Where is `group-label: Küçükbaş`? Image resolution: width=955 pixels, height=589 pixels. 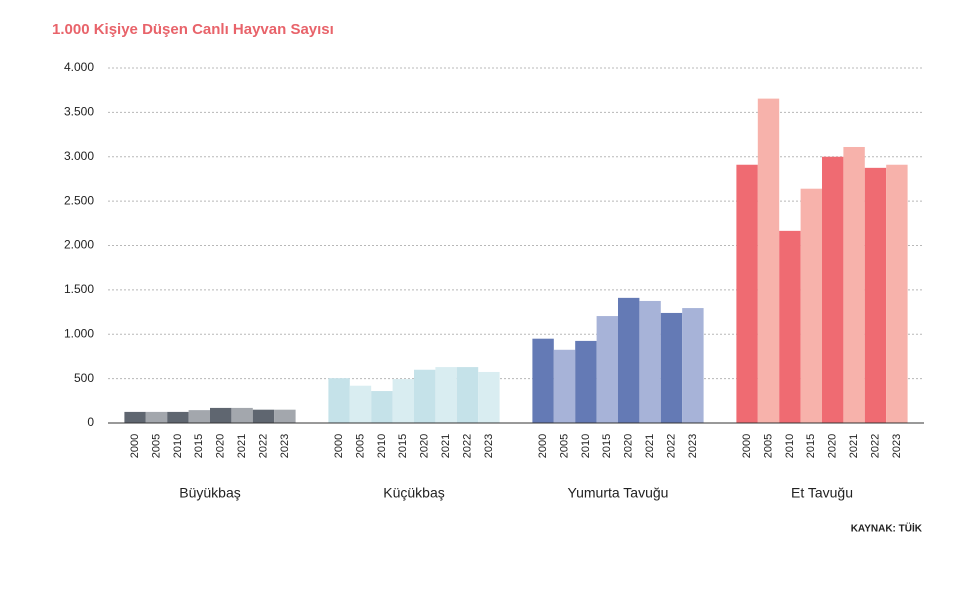
group-label: Küçükbaş is located at coordinates (413, 493).